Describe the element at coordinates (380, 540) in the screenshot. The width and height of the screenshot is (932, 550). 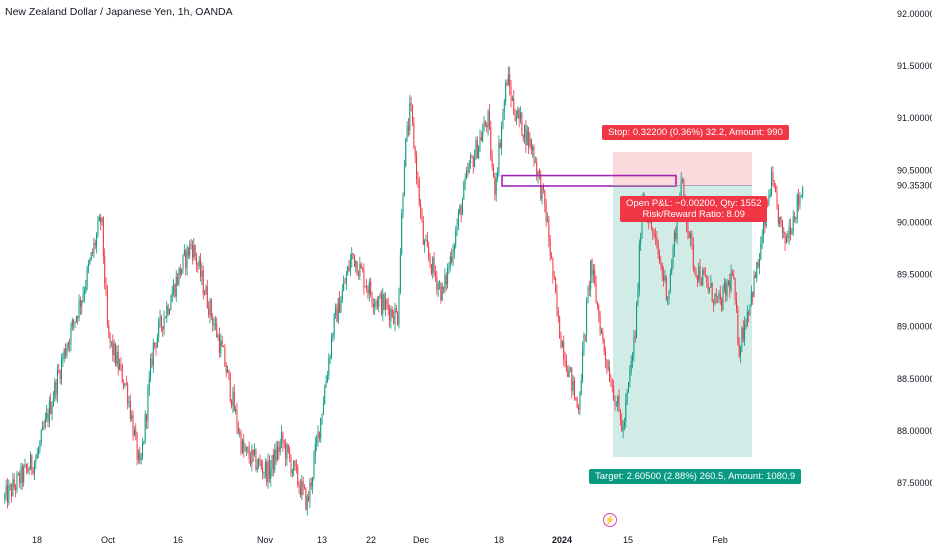
I see `time-axis: 18 Oct 16 Nov 13 22 Dec 18 2024 15 Feb` at that location.